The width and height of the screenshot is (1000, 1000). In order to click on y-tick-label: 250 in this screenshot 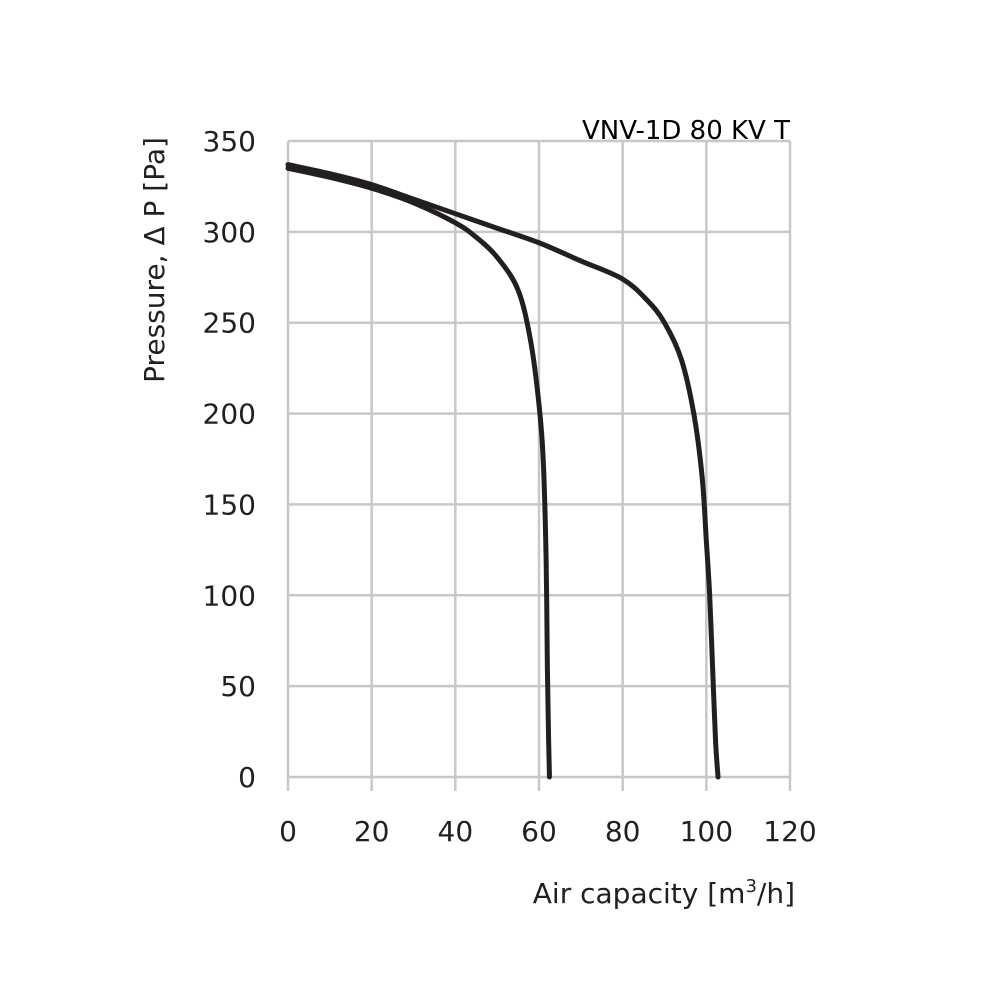, I will do `click(229, 323)`.